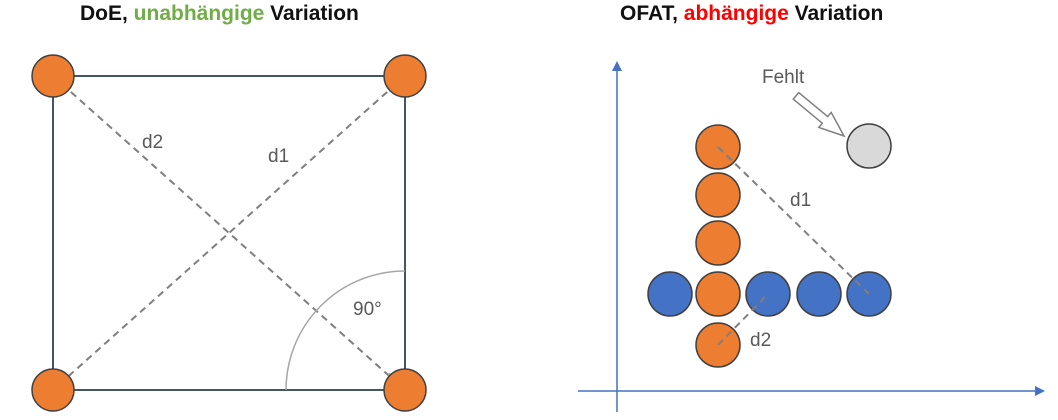  I want to click on label-d2: d2, so click(152, 142).